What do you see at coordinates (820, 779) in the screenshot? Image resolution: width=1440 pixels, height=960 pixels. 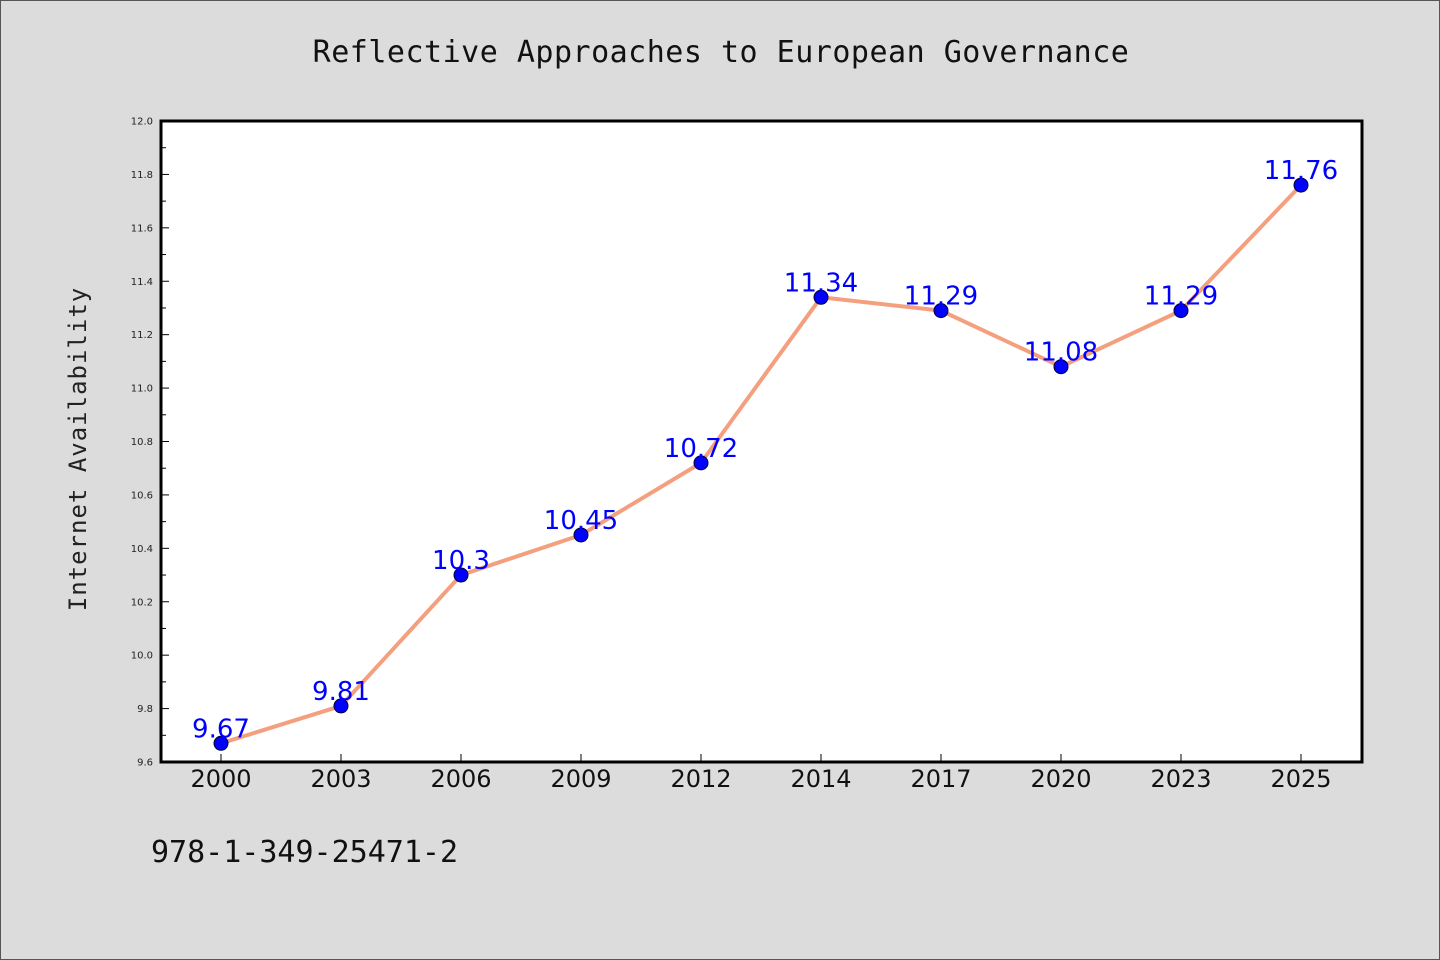 I see `x-tick-label: 2014` at bounding box center [820, 779].